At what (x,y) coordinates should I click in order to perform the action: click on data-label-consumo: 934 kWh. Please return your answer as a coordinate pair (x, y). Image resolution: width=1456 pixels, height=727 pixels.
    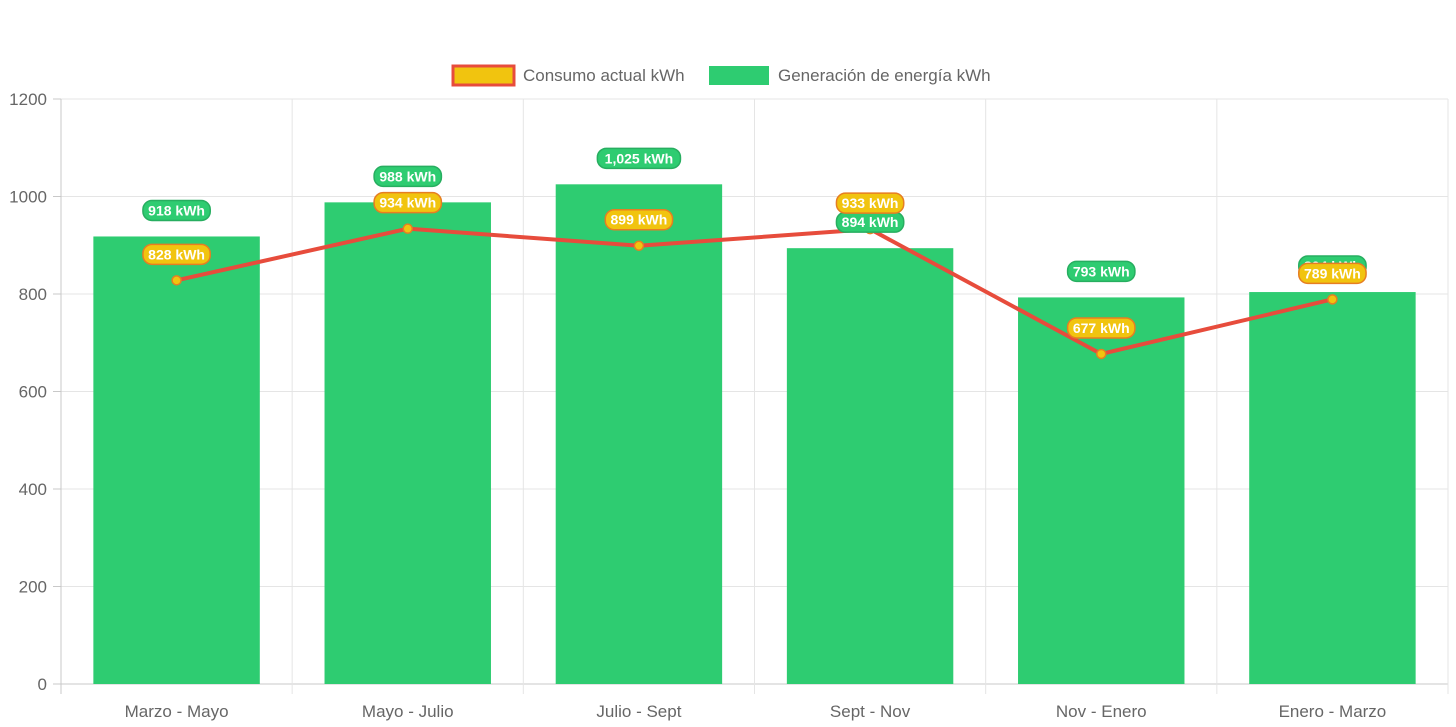
    Looking at the image, I should click on (407, 203).